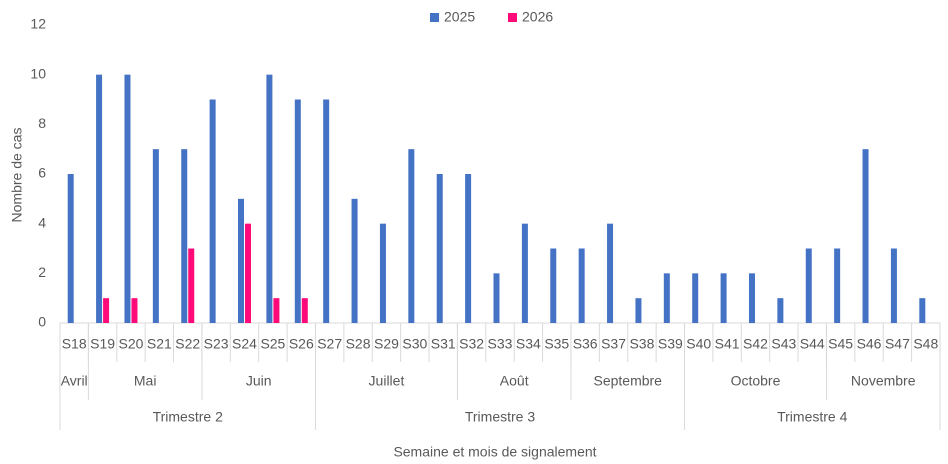 This screenshot has width=948, height=464. I want to click on legend-label: 2025, so click(459, 17).